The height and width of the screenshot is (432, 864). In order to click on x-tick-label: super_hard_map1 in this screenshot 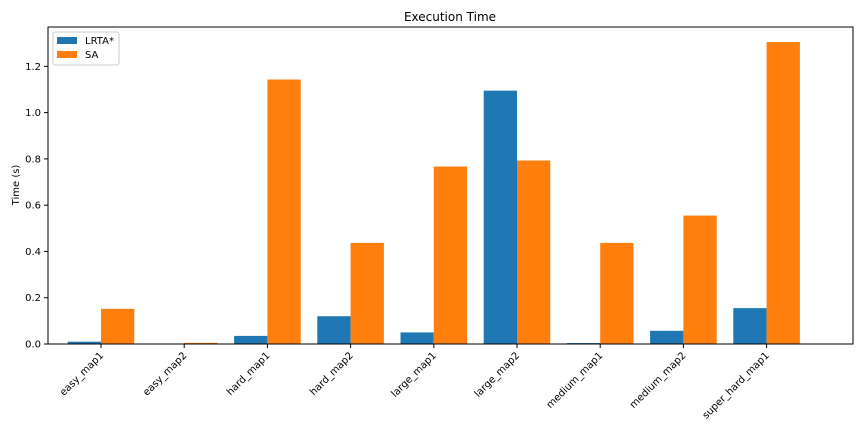, I will do `click(736, 385)`.